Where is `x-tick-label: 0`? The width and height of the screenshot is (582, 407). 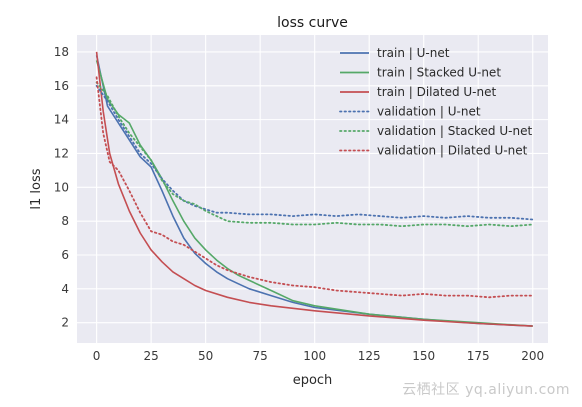
x-tick-label: 0 is located at coordinates (97, 356).